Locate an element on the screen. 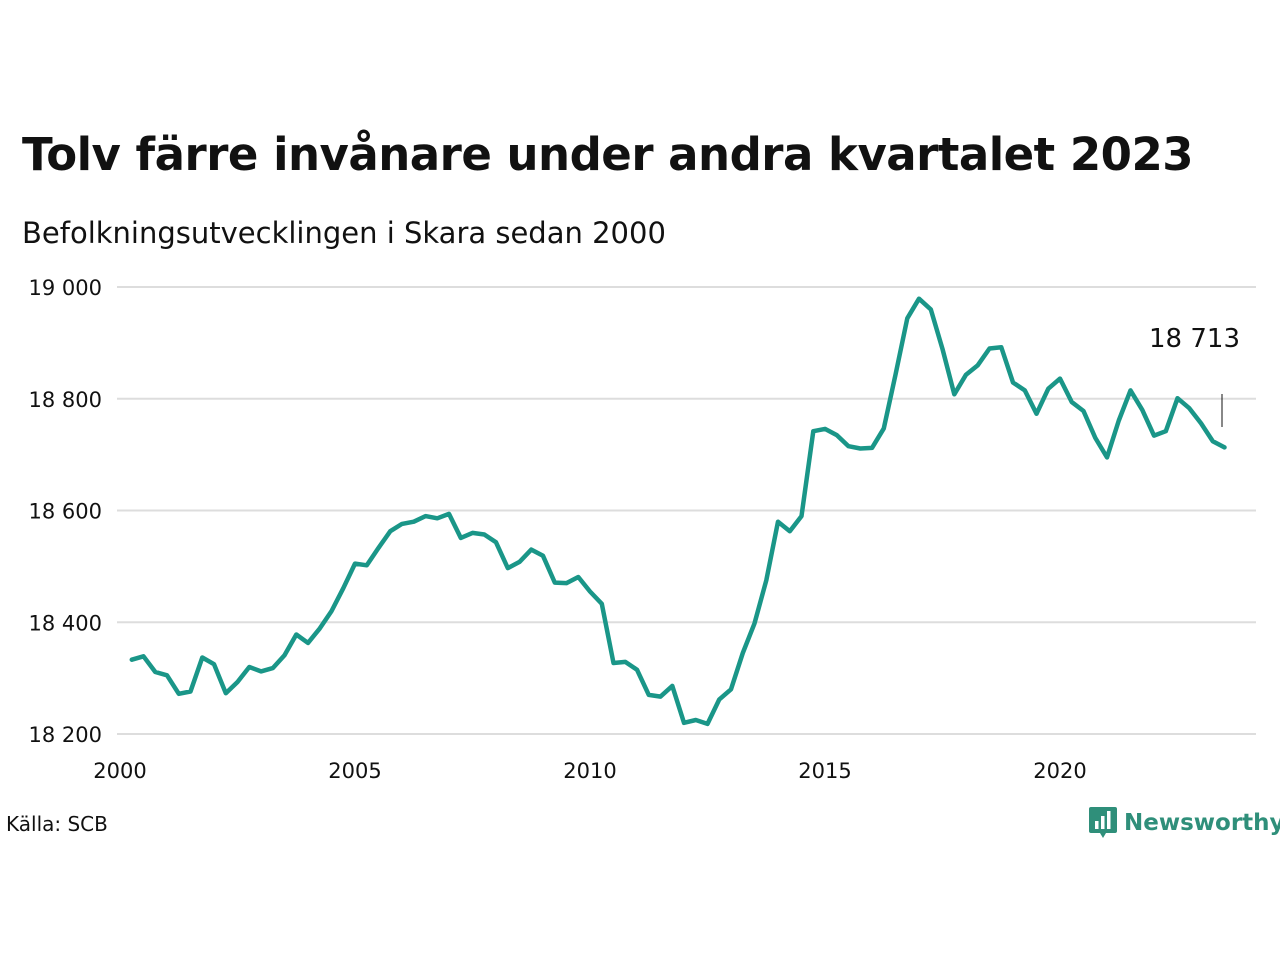 This screenshot has height=960, width=1280. y-tick-label: 18 600 is located at coordinates (65, 512).